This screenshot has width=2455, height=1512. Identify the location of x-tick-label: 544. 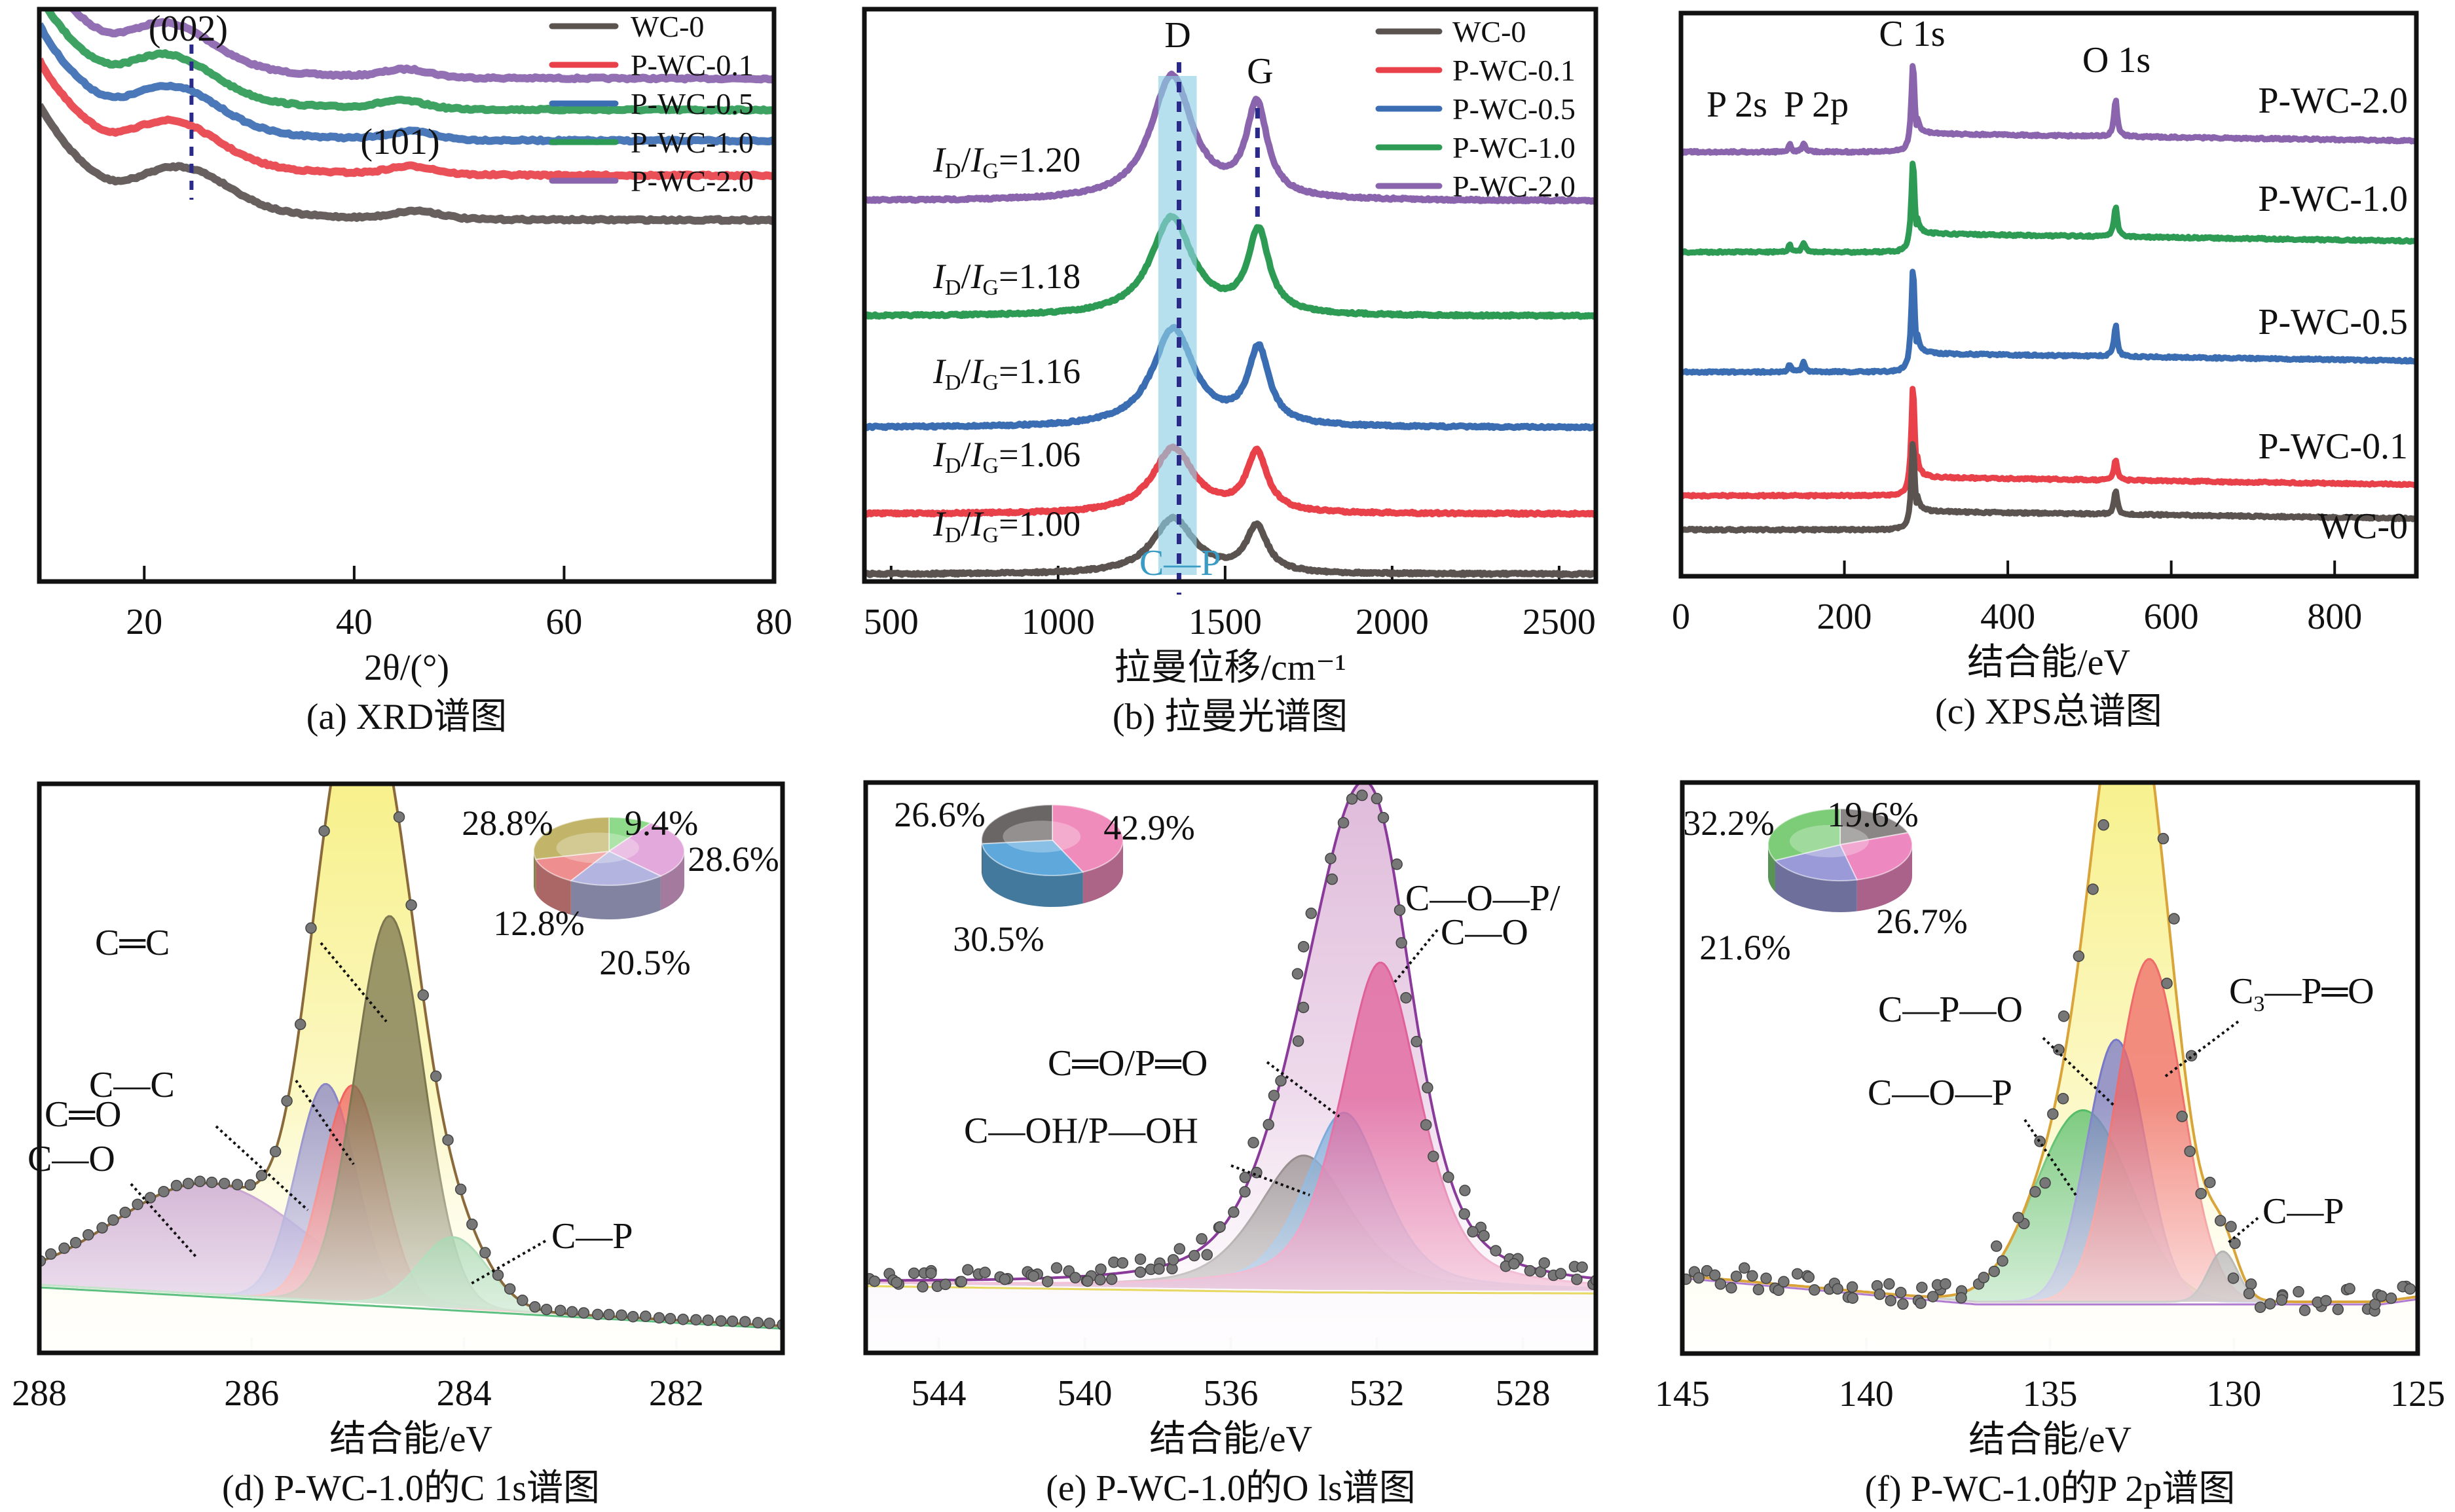
(939, 1393).